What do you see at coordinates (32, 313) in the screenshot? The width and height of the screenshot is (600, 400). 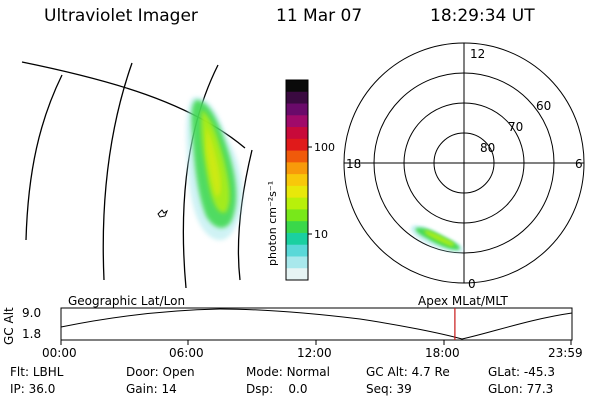 I see `altitude-max-label: 9.0` at bounding box center [32, 313].